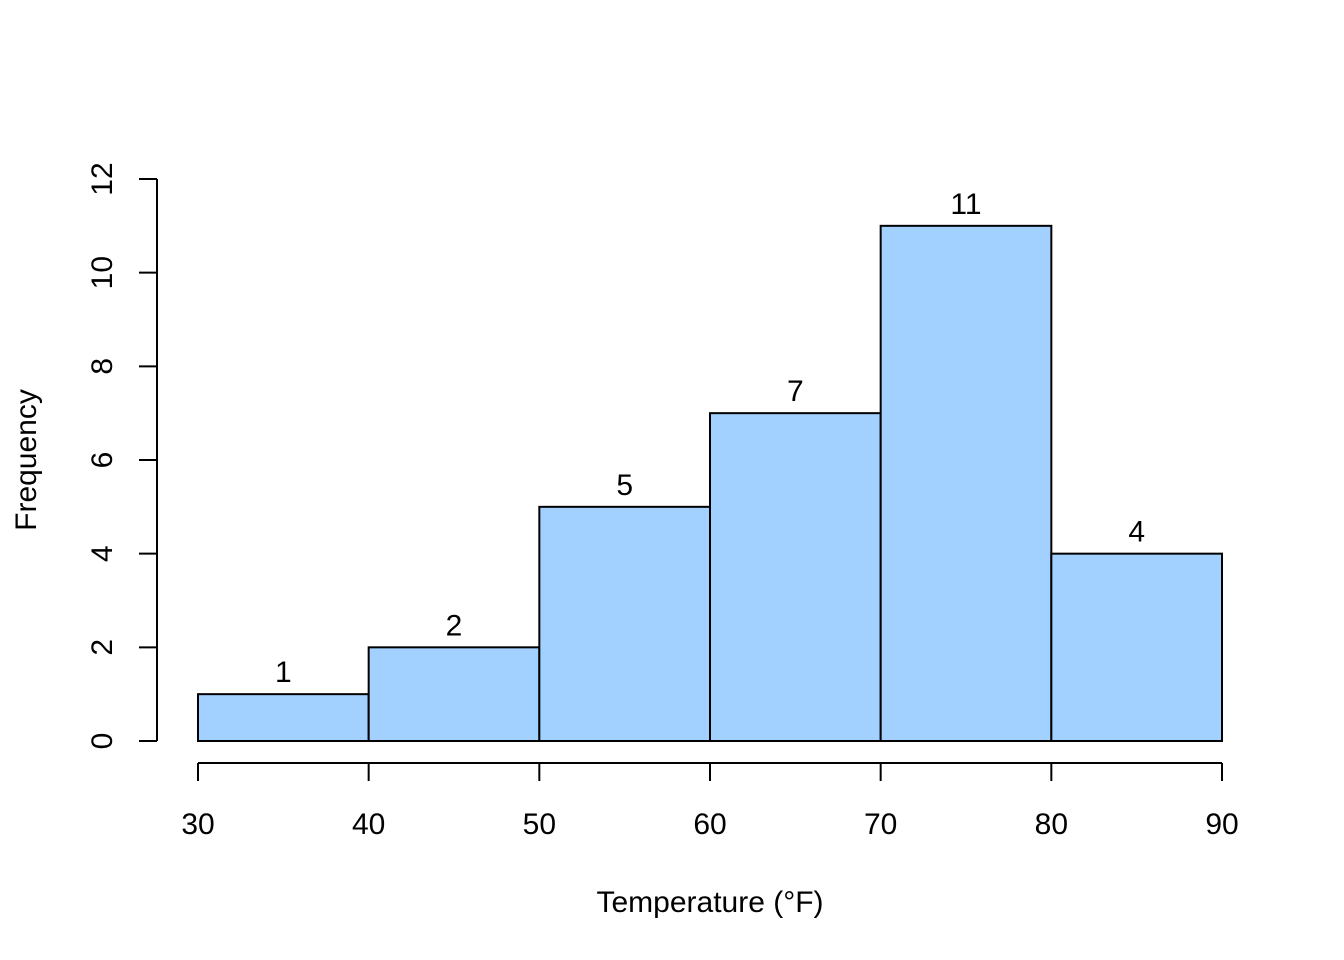 This screenshot has height=960, width=1344. What do you see at coordinates (709, 902) in the screenshot?
I see `x-axis-title: Temperature (°F)` at bounding box center [709, 902].